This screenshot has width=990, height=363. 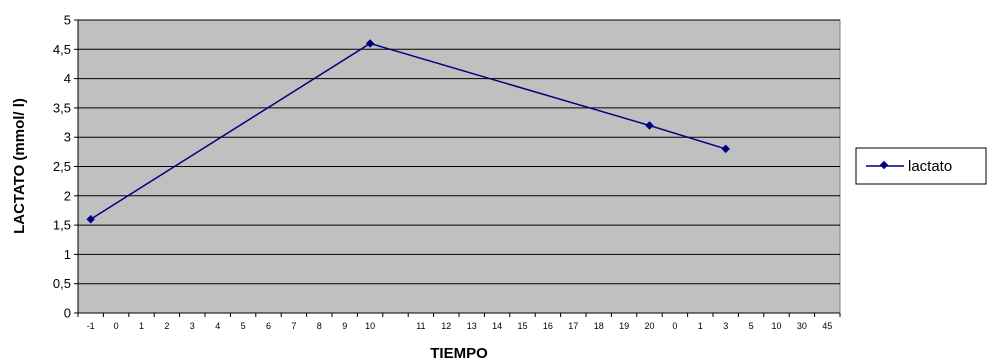 I want to click on x-tick-label: 4, so click(x=217, y=326).